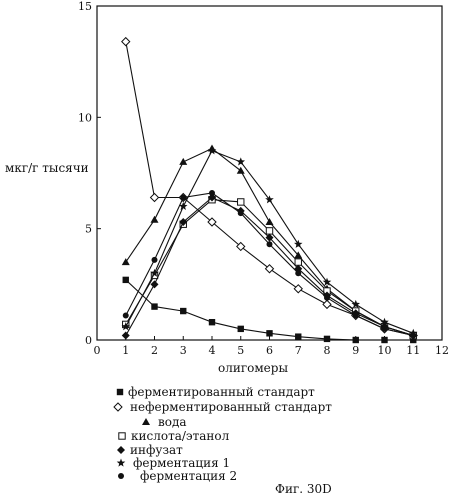 This screenshot has height=499, width=456. I want to click on series-square, so click(269, 310).